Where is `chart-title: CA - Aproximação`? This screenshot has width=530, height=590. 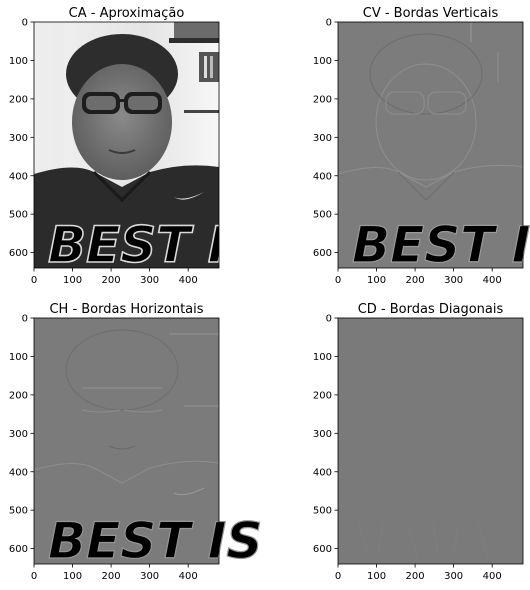
chart-title: CA - Aproximação is located at coordinates (127, 13).